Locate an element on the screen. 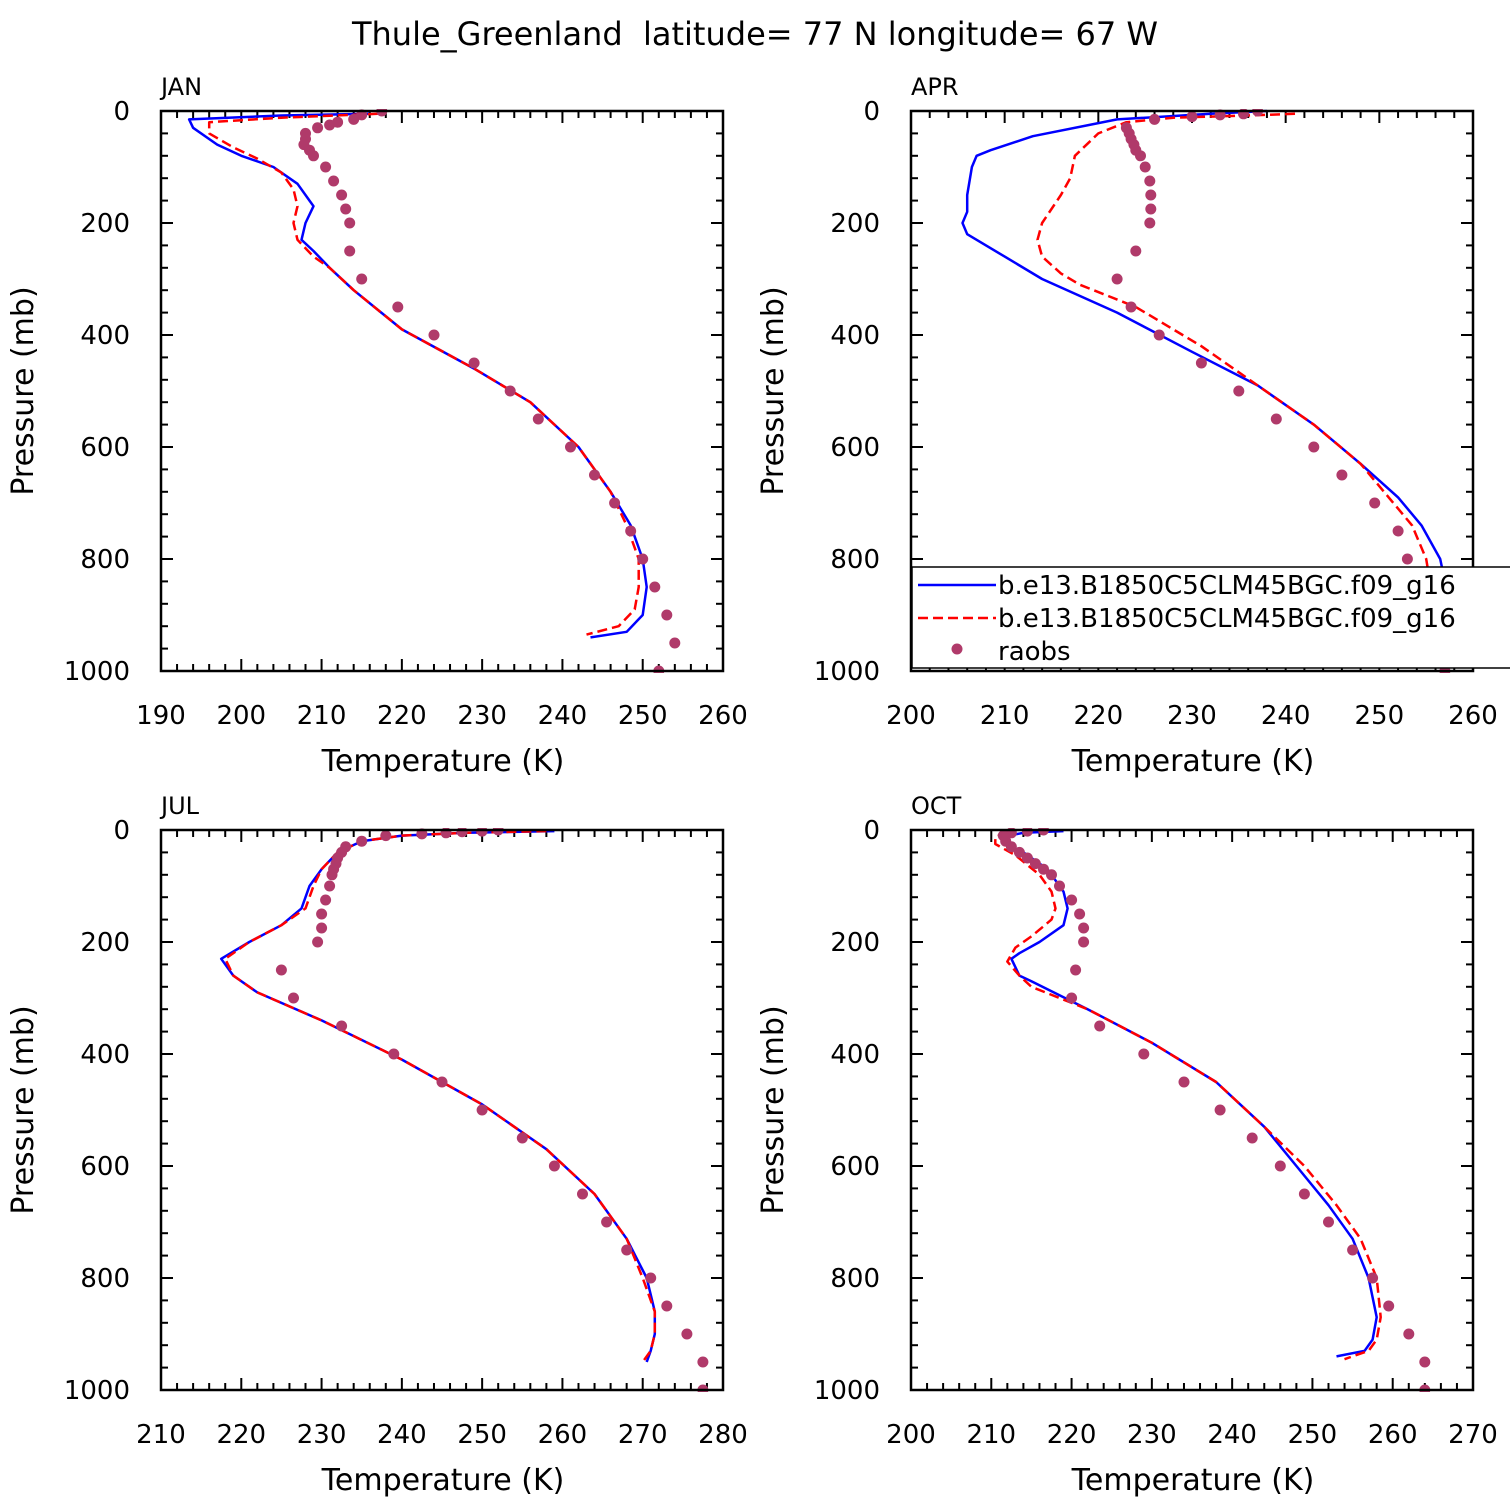  x-tick-label: 250 is located at coordinates (482, 1435).